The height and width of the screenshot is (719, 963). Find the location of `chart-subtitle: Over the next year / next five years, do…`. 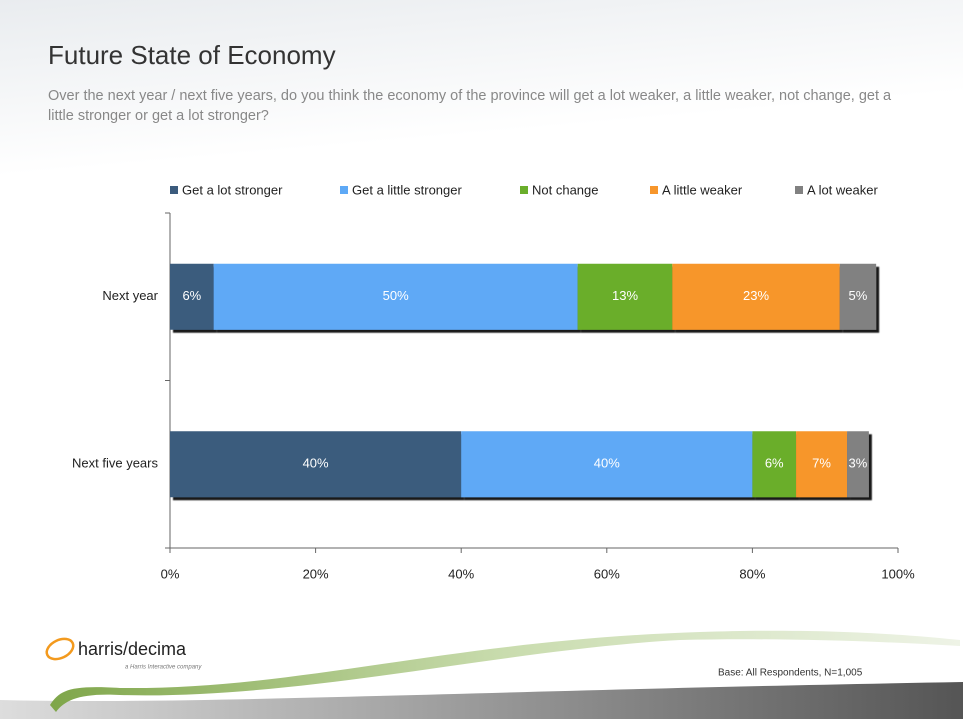

chart-subtitle: Over the next year / next five years, do… is located at coordinates (470, 106).